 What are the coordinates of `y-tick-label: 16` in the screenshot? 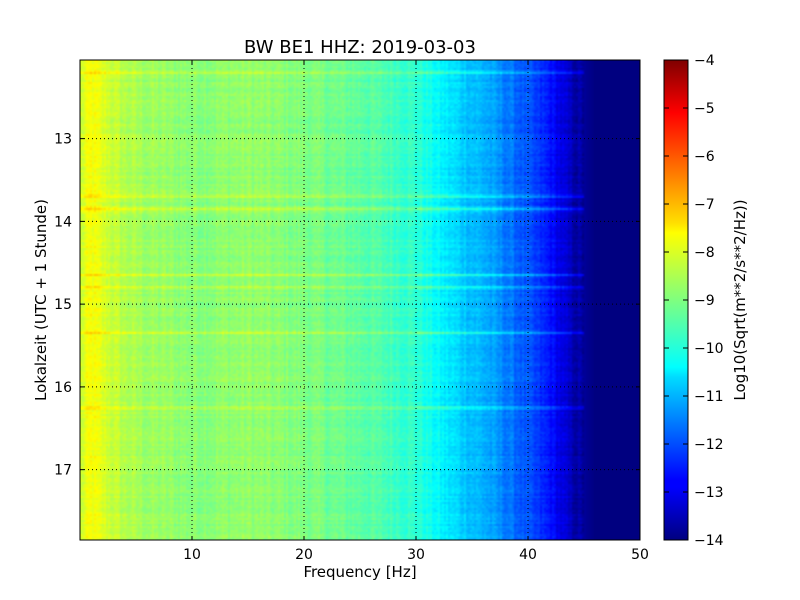 It's located at (63, 388).